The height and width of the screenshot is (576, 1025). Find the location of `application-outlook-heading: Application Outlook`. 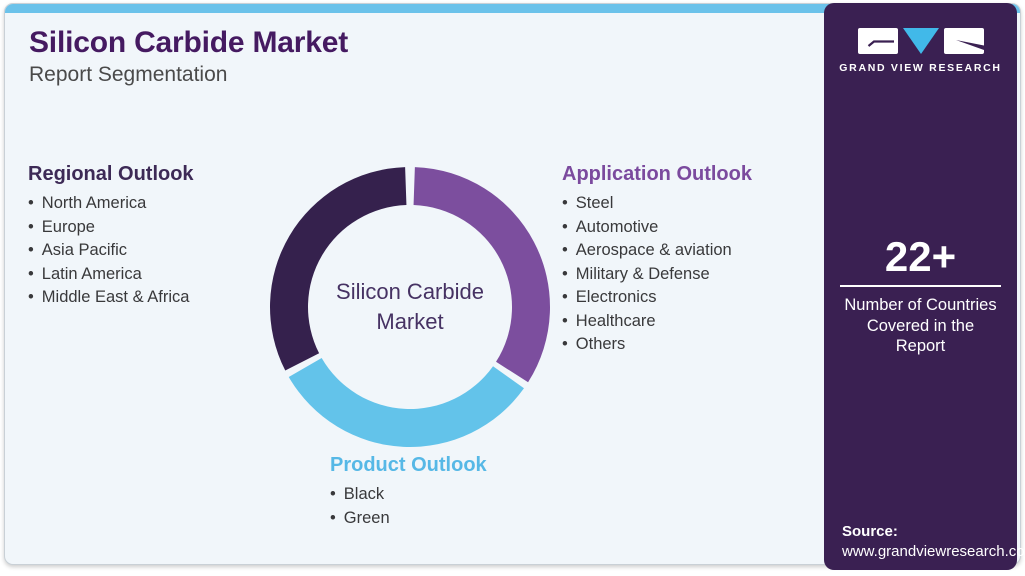

application-outlook-heading: Application Outlook is located at coordinates (657, 174).